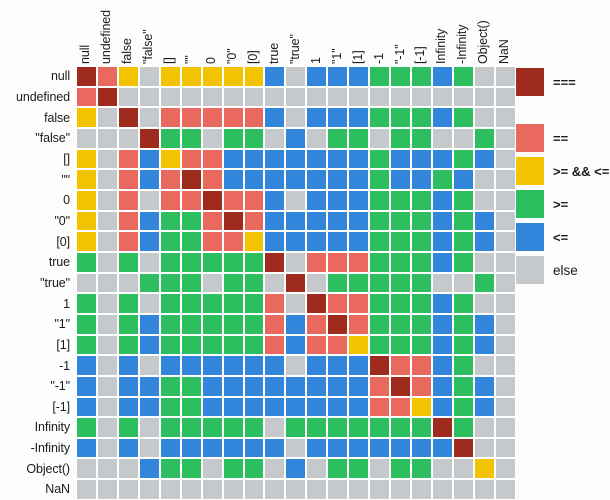 The height and width of the screenshot is (500, 610). I want to click on column-header: 0, so click(212, 33).